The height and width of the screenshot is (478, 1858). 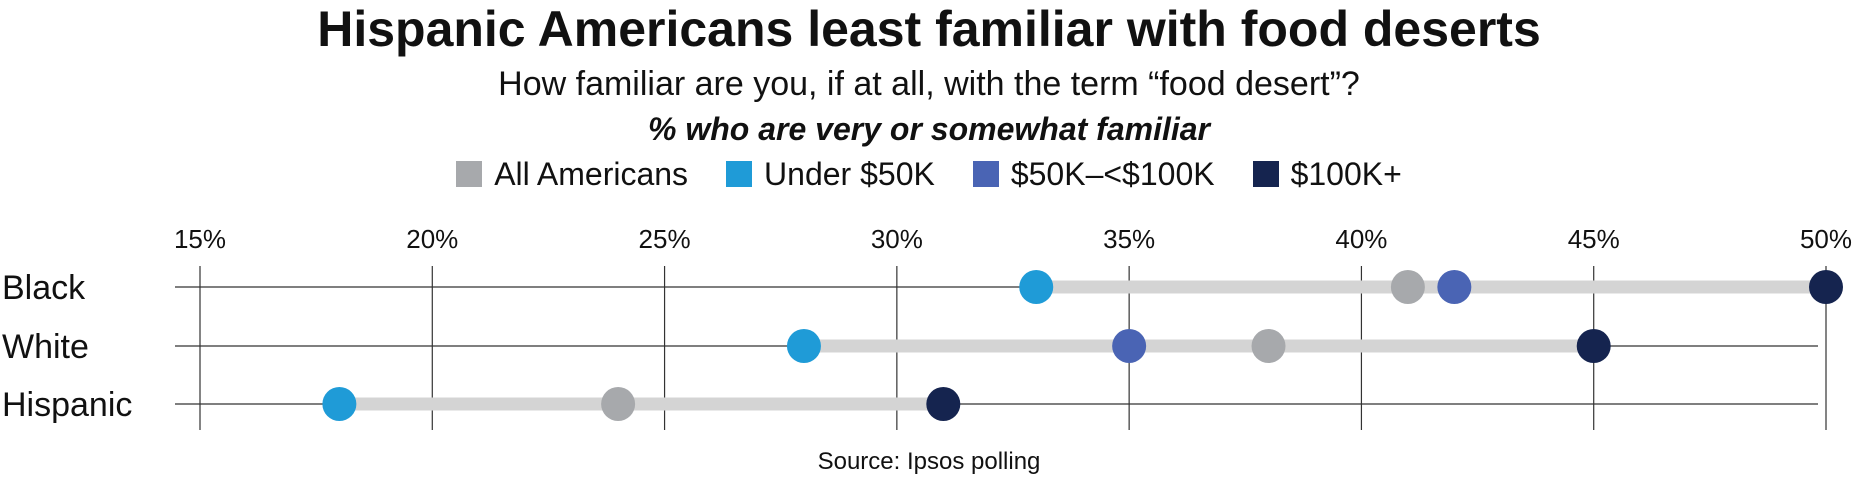 What do you see at coordinates (67, 405) in the screenshot?
I see `row-label-hispanic: Hispanic` at bounding box center [67, 405].